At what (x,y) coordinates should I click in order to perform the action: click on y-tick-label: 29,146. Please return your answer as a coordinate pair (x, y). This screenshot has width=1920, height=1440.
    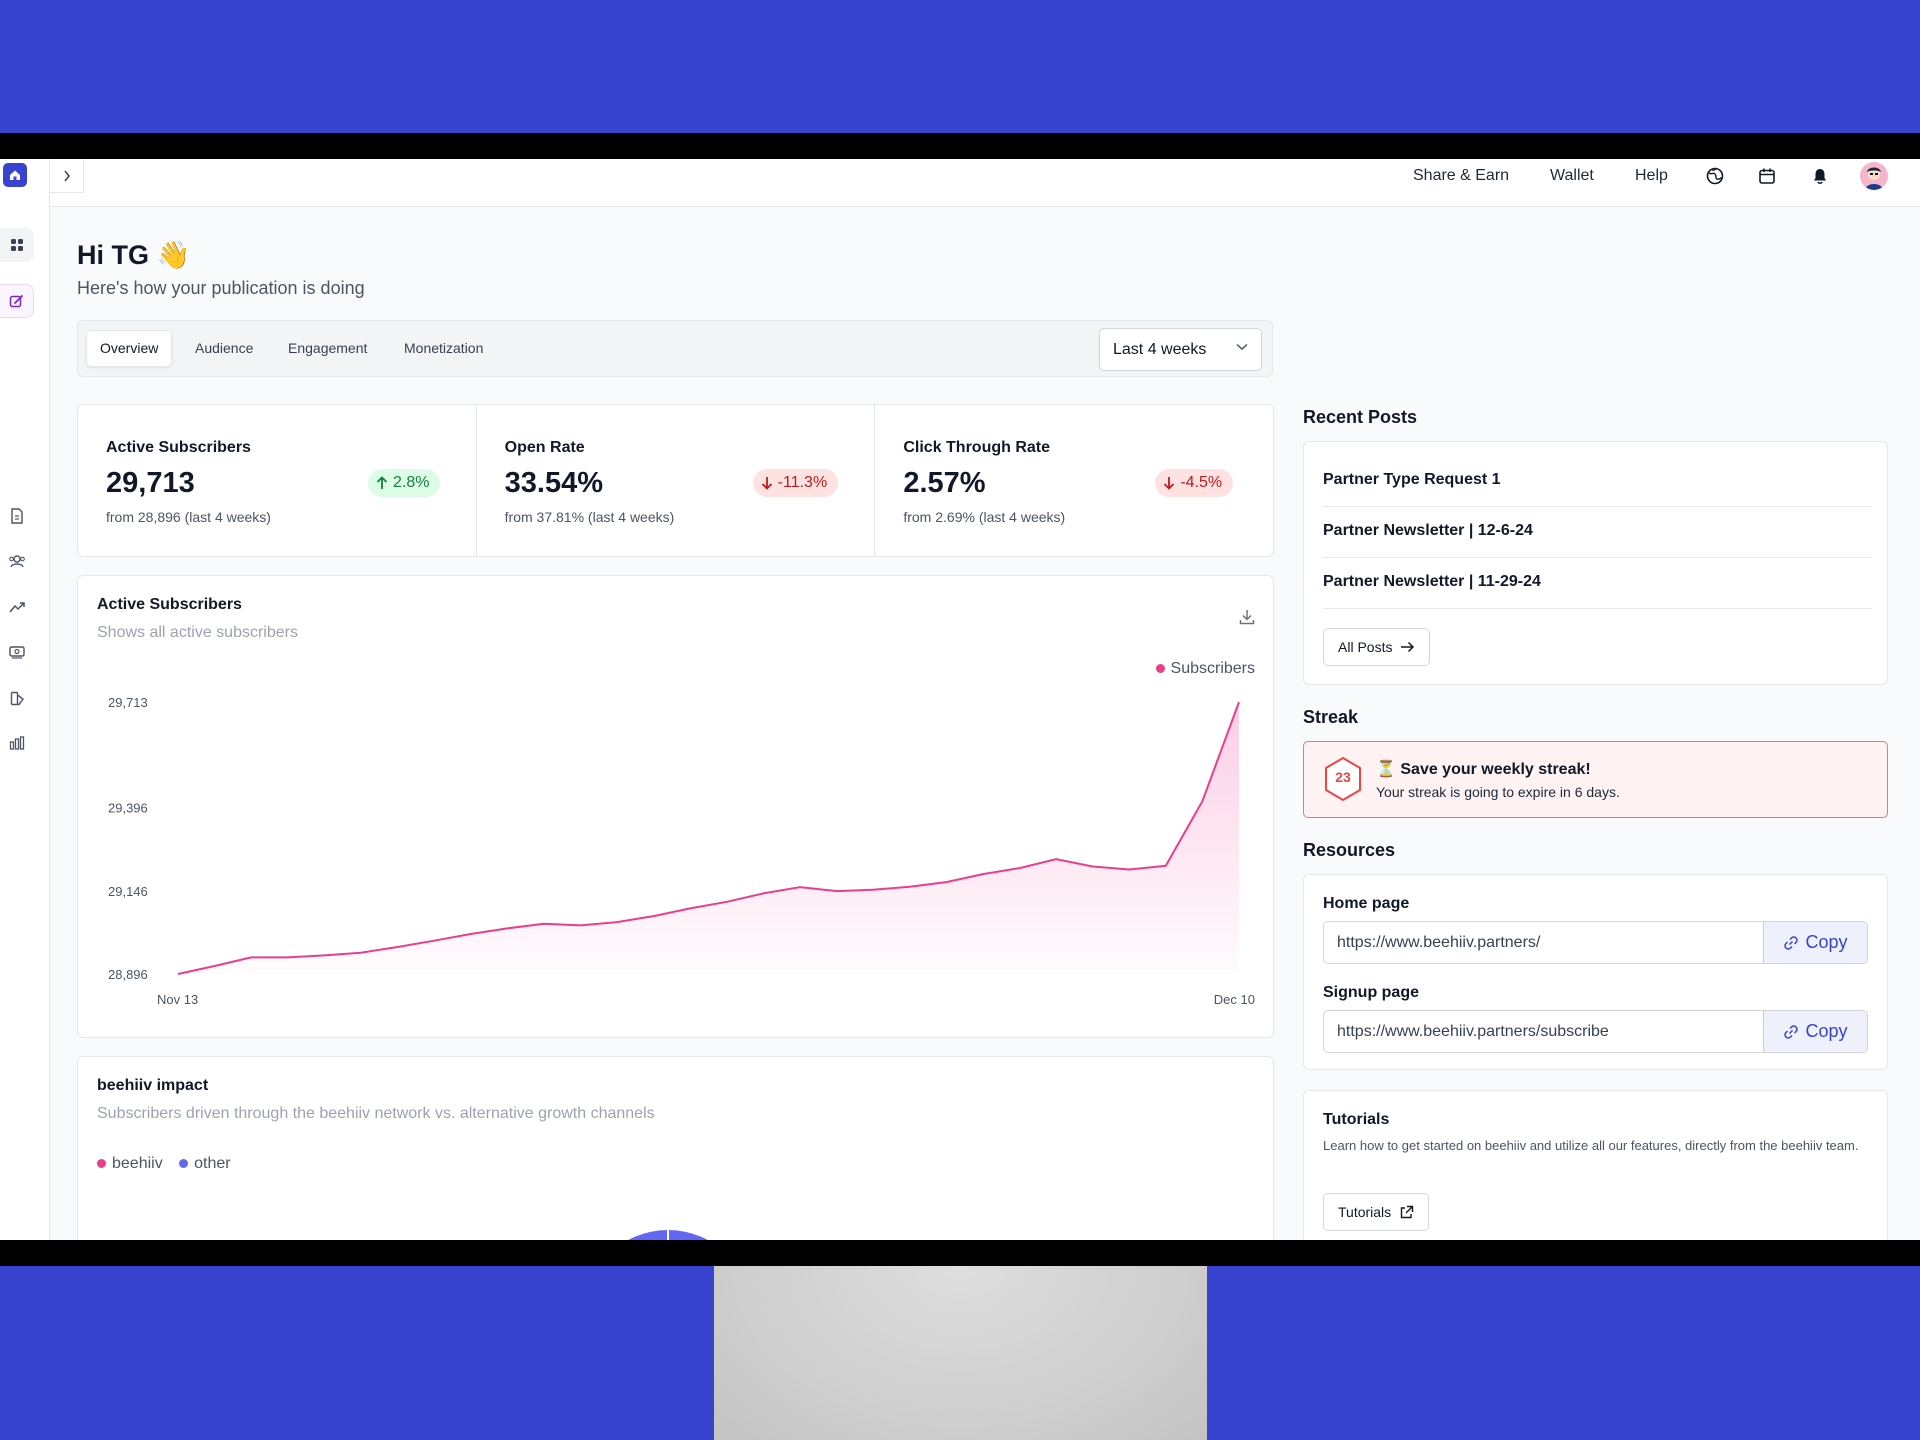
    Looking at the image, I should click on (128, 891).